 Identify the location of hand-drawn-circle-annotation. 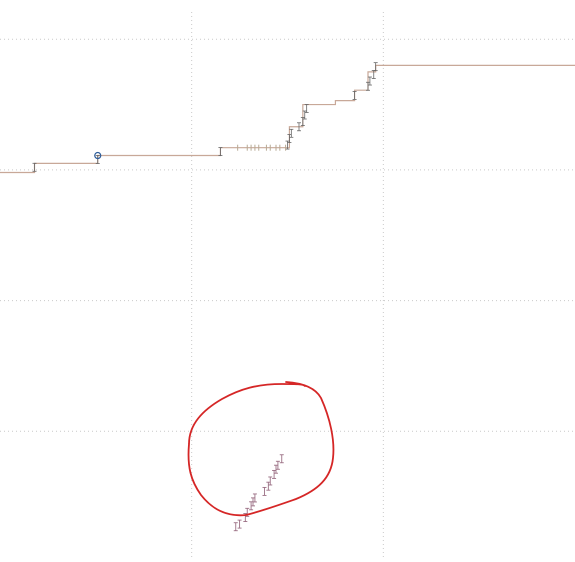
(261, 449).